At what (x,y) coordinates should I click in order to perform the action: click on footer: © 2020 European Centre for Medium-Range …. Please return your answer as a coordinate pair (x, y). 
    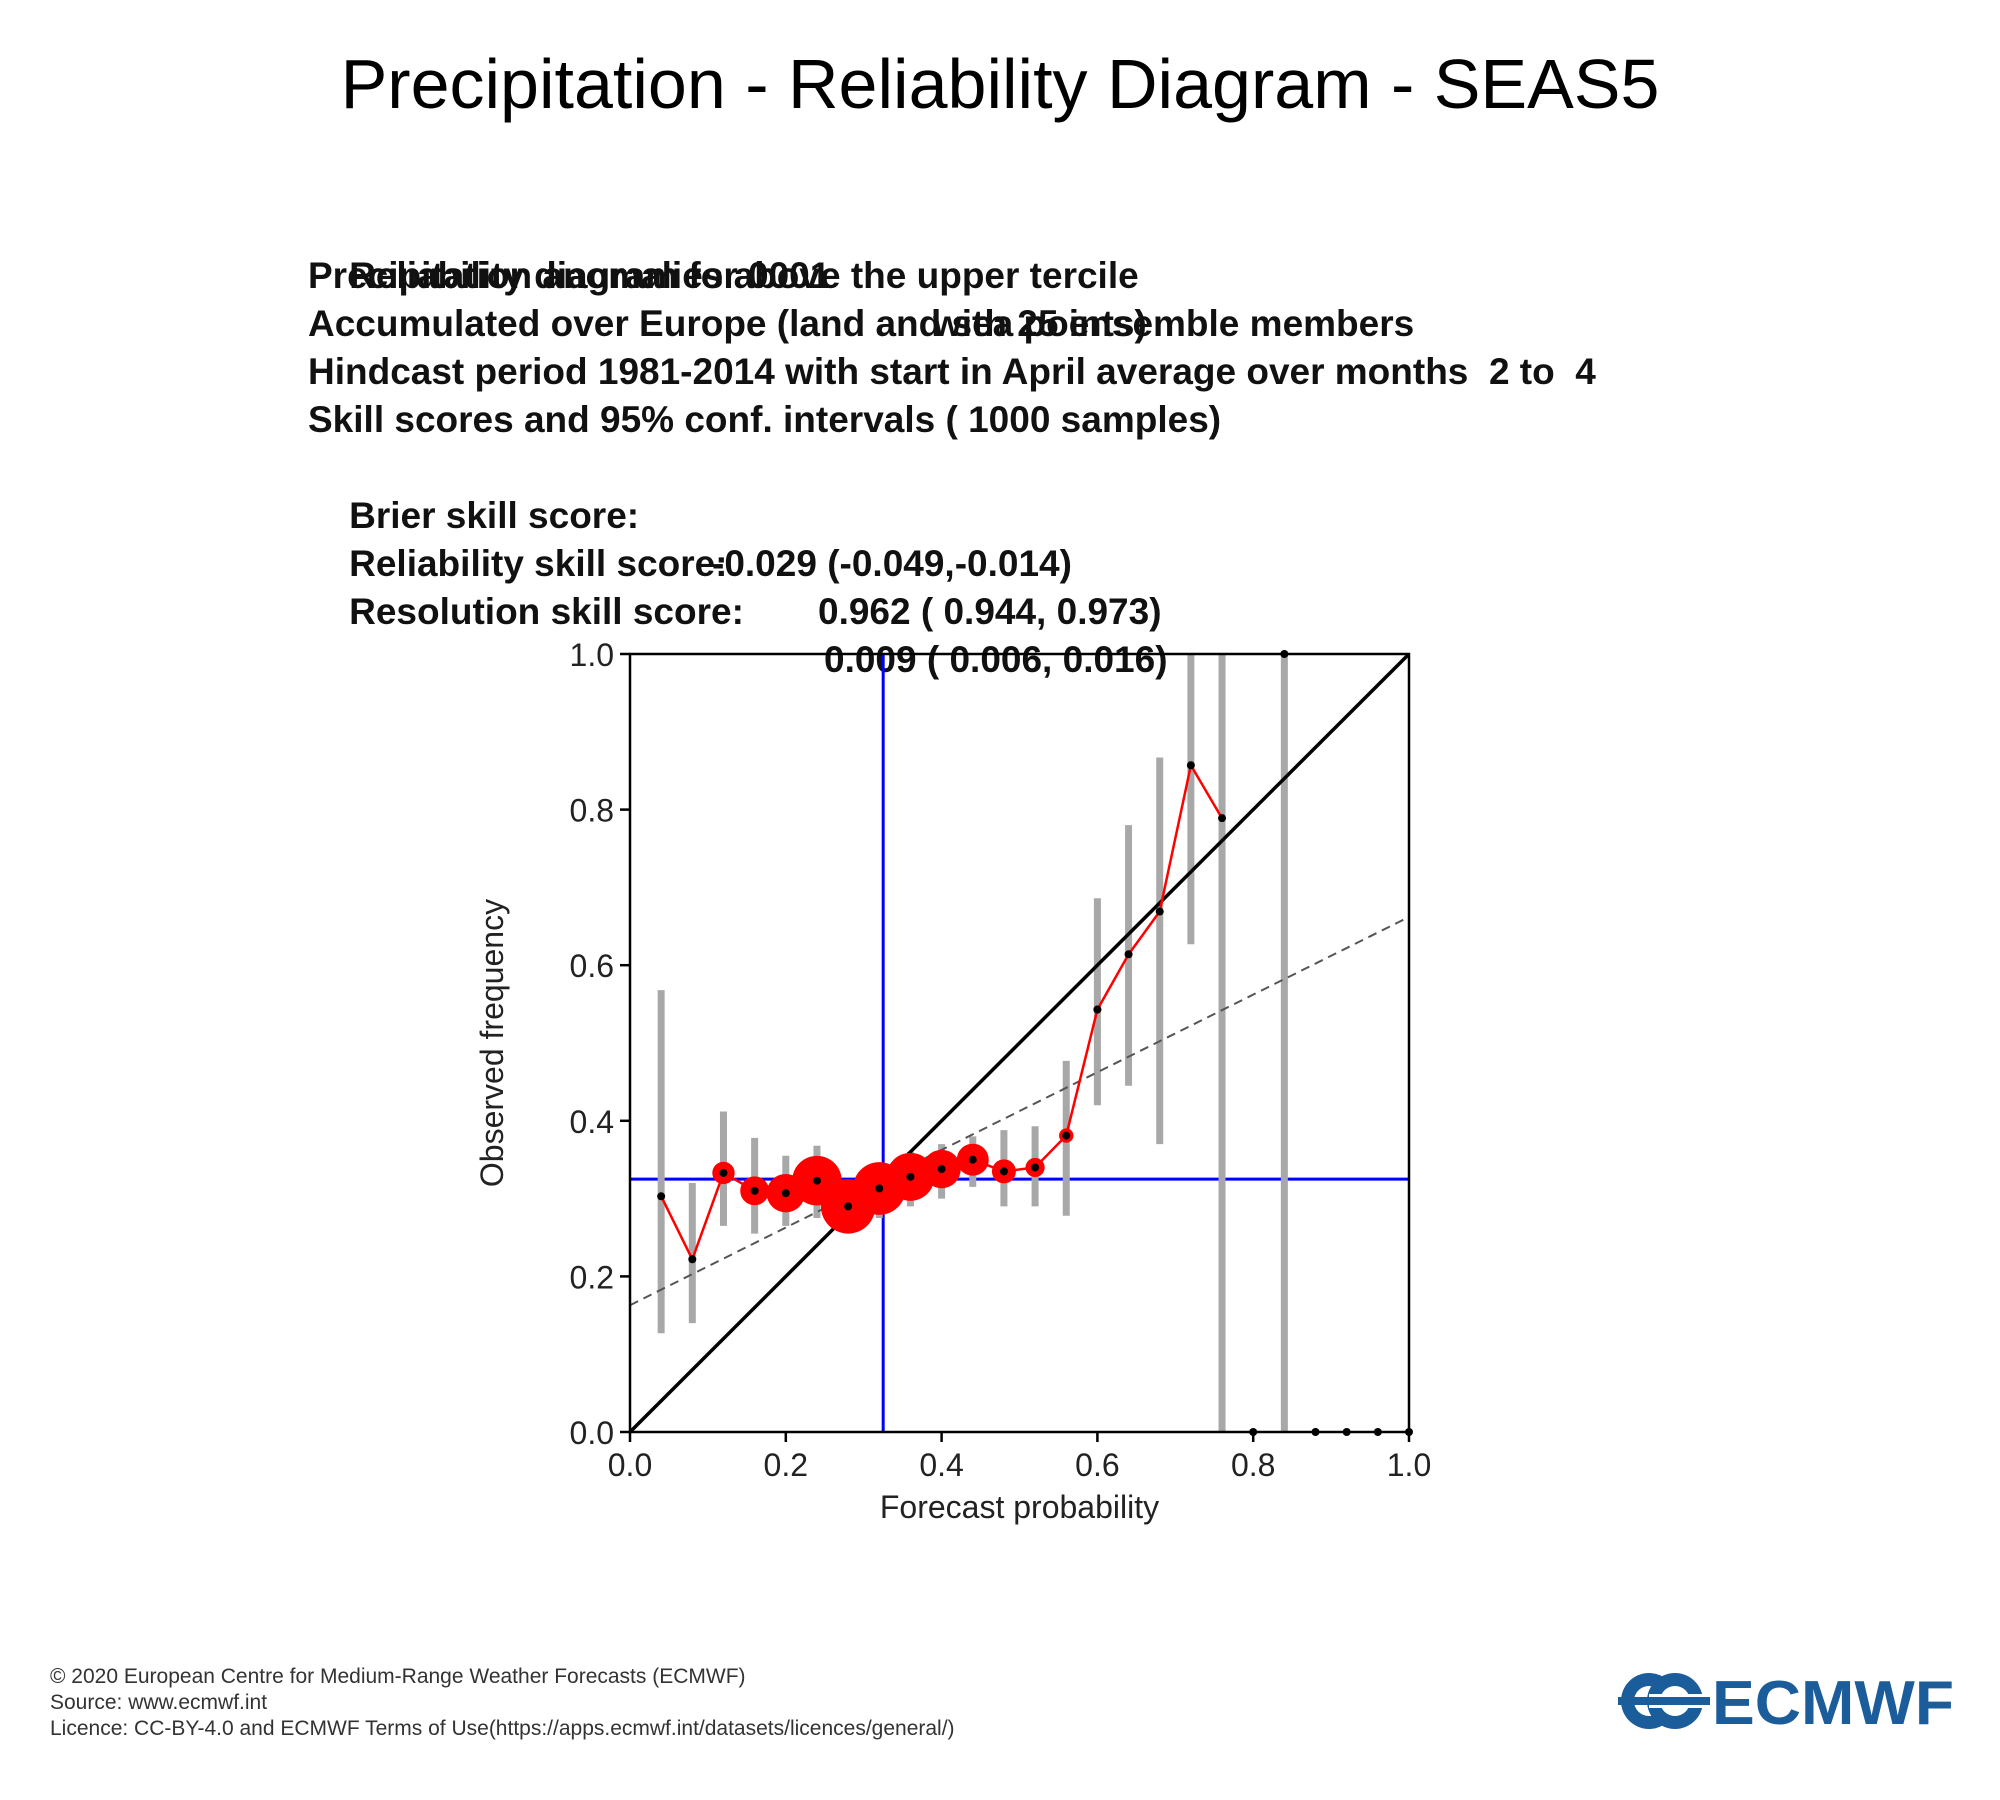
    Looking at the image, I should click on (502, 1703).